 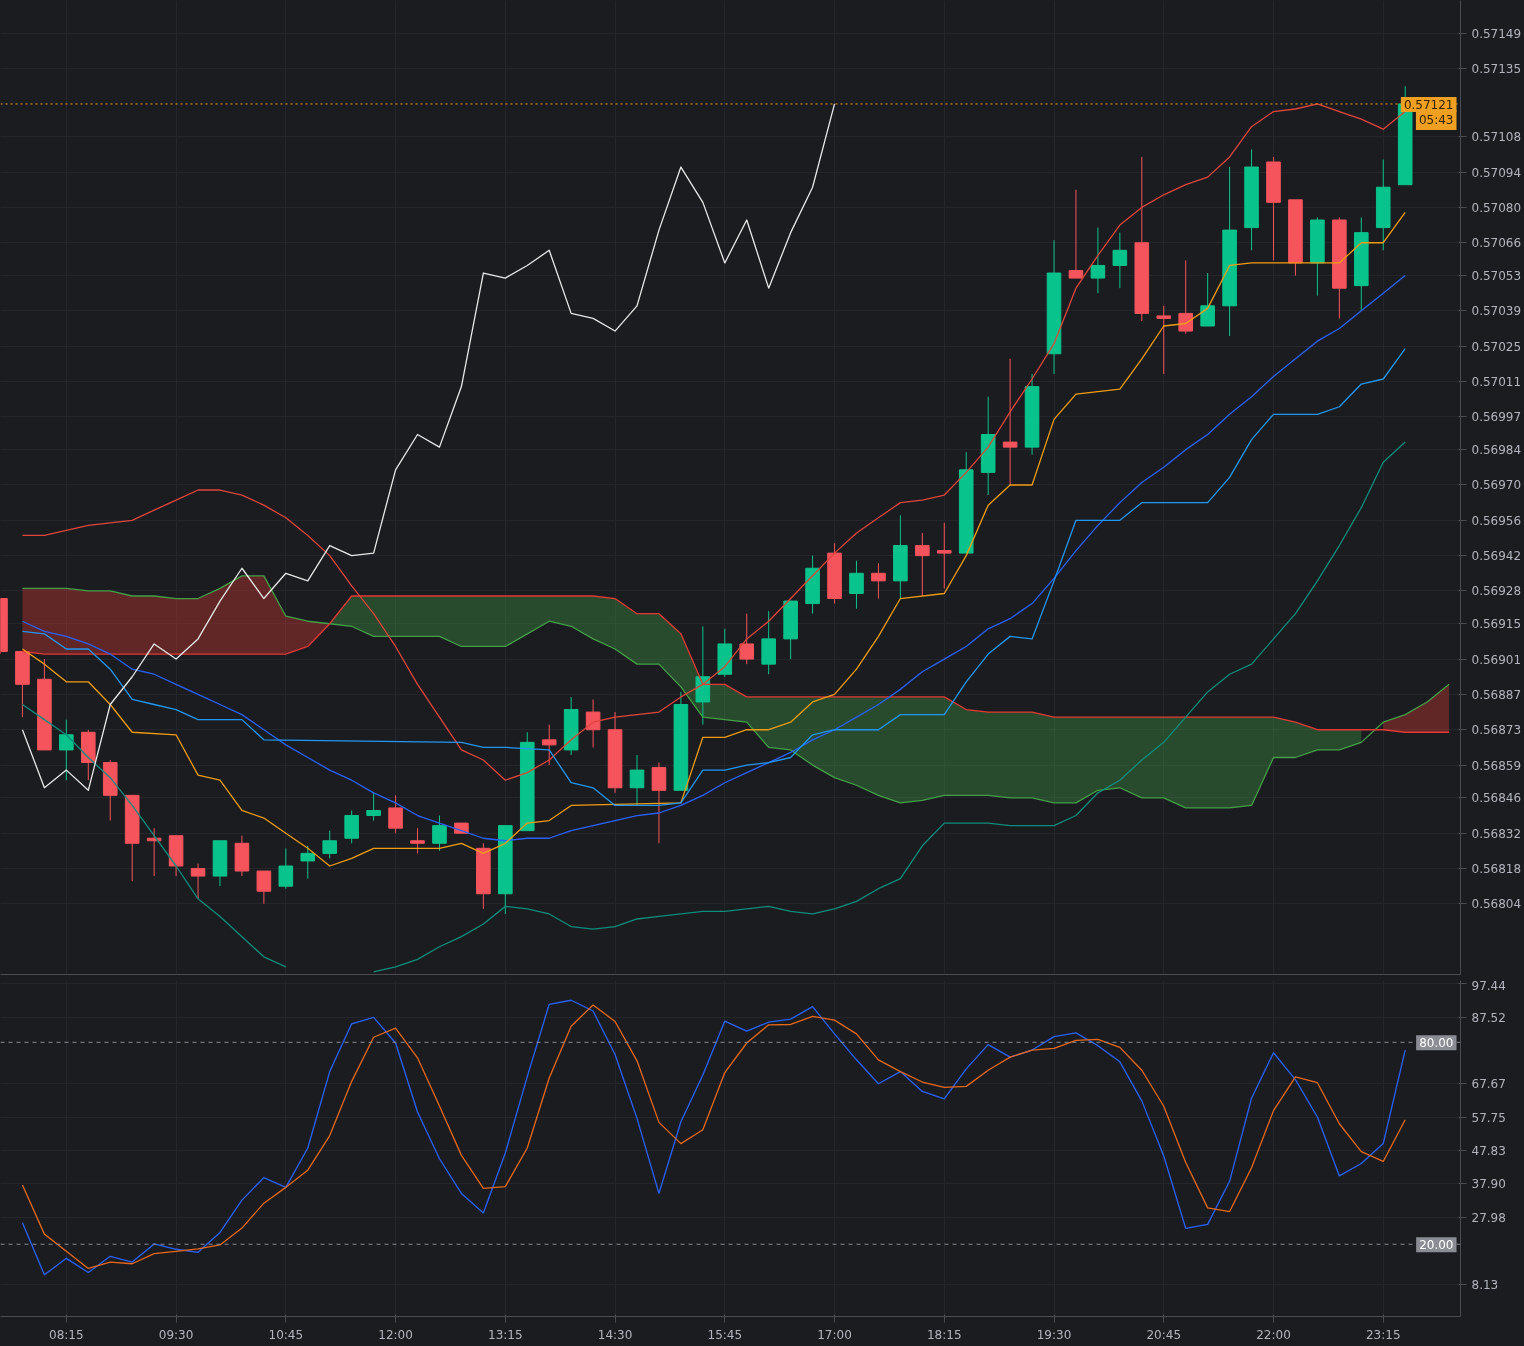 I want to click on y-tick-label: 0.56915, so click(x=1496, y=624).